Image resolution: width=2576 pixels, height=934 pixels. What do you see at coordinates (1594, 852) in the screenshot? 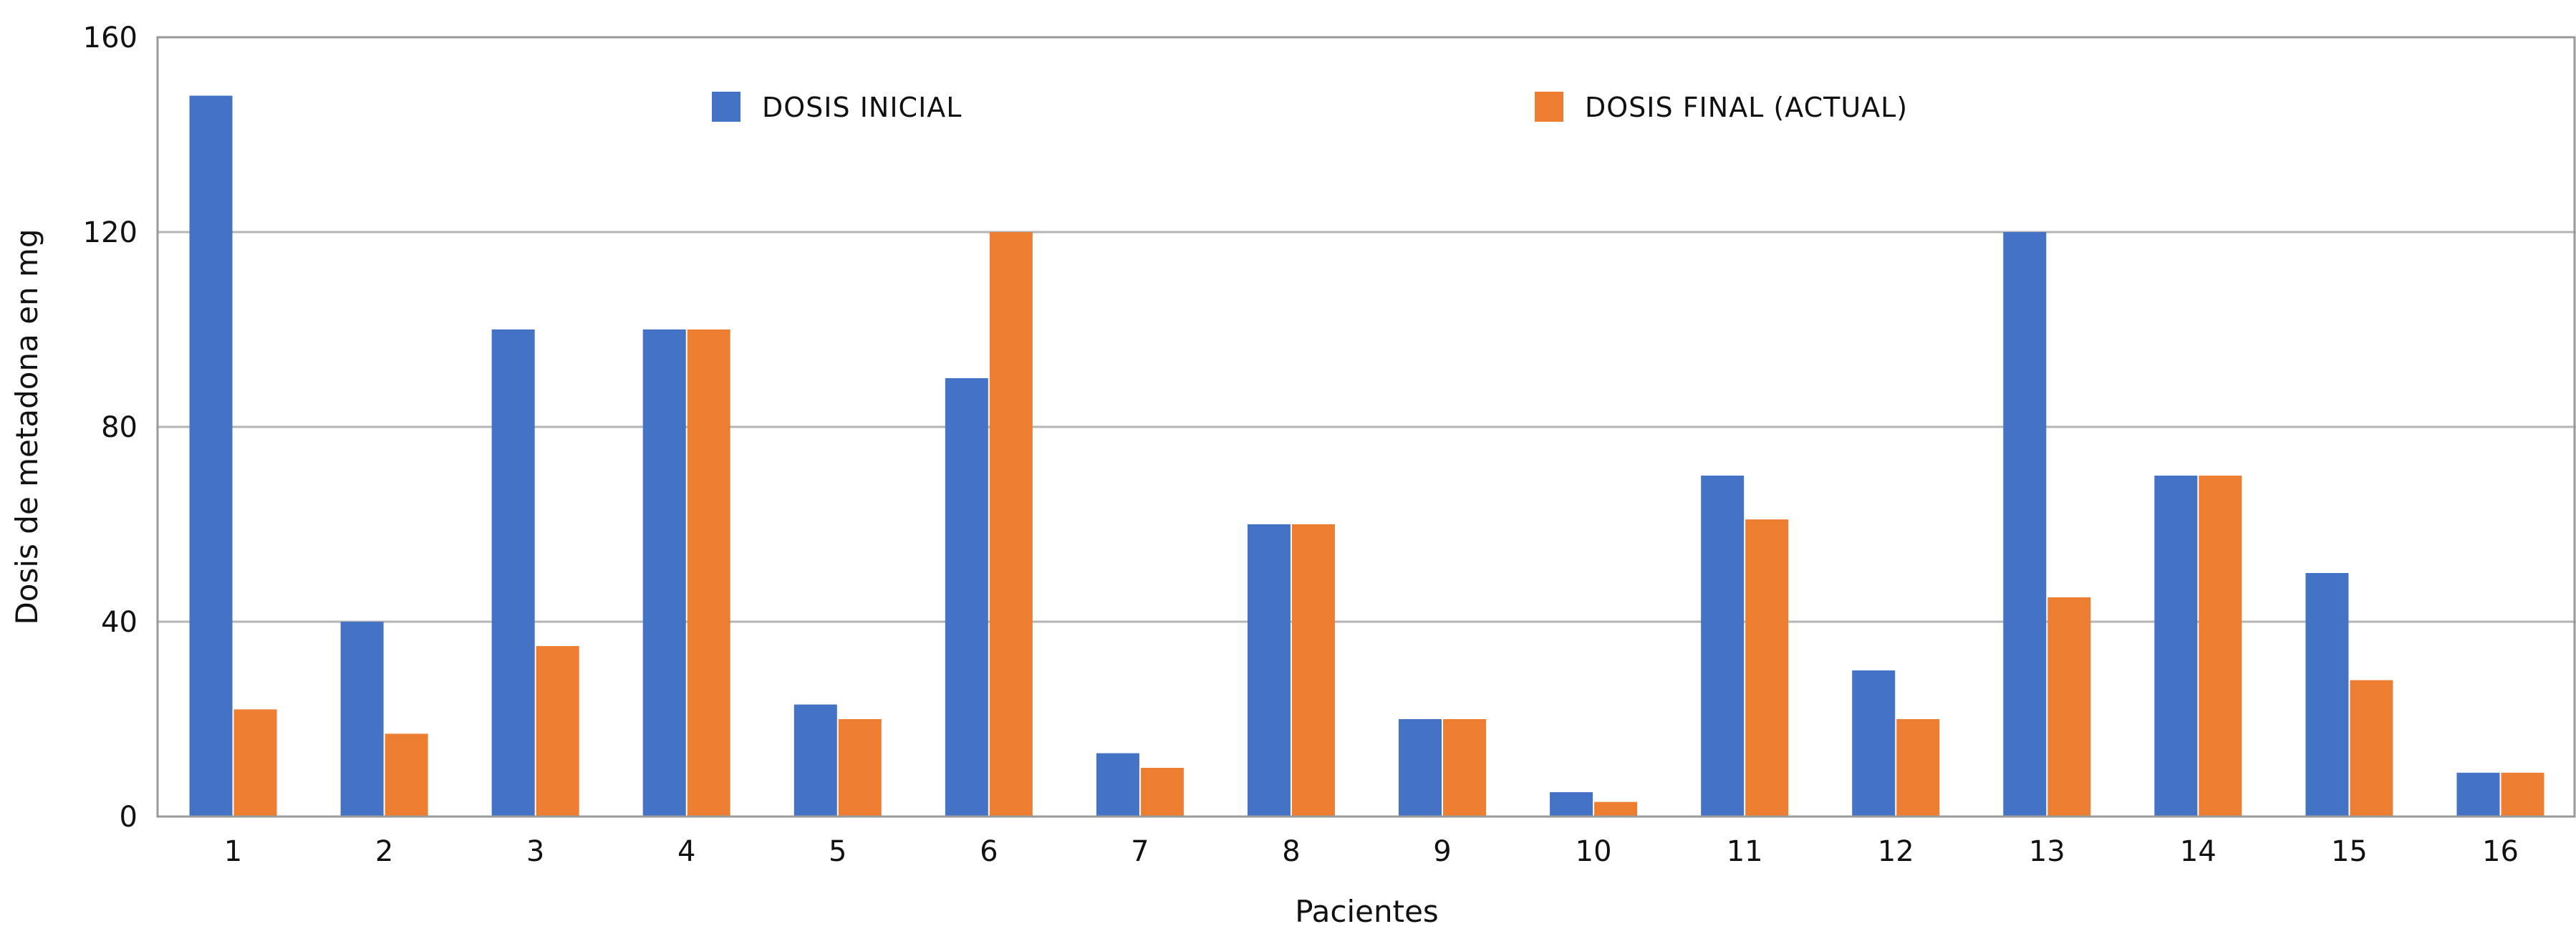
I see `x-tick-label: 10` at bounding box center [1594, 852].